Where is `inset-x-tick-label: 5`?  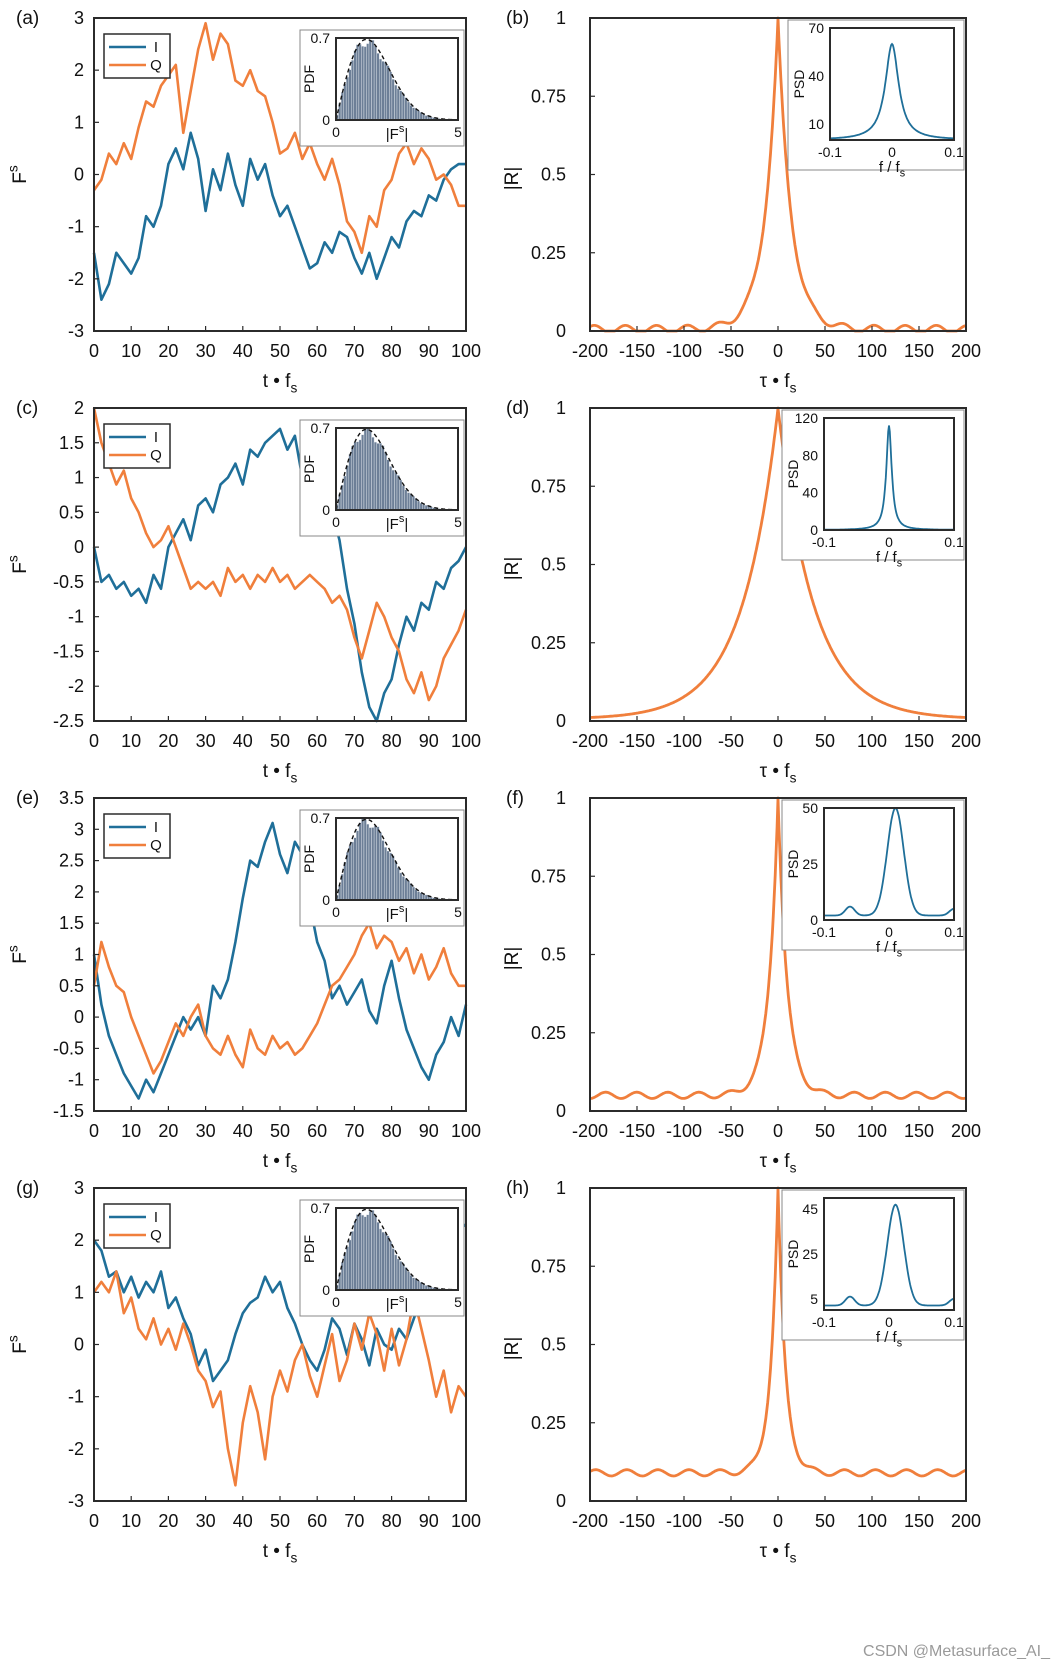
inset-x-tick-label: 5 is located at coordinates (458, 912).